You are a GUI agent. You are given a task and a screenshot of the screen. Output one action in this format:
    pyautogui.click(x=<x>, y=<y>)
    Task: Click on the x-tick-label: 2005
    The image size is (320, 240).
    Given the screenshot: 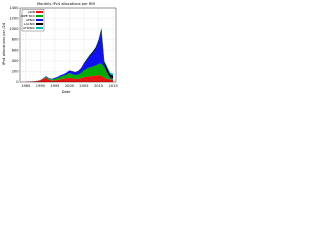 What is the action you would take?
    pyautogui.click(x=83, y=86)
    